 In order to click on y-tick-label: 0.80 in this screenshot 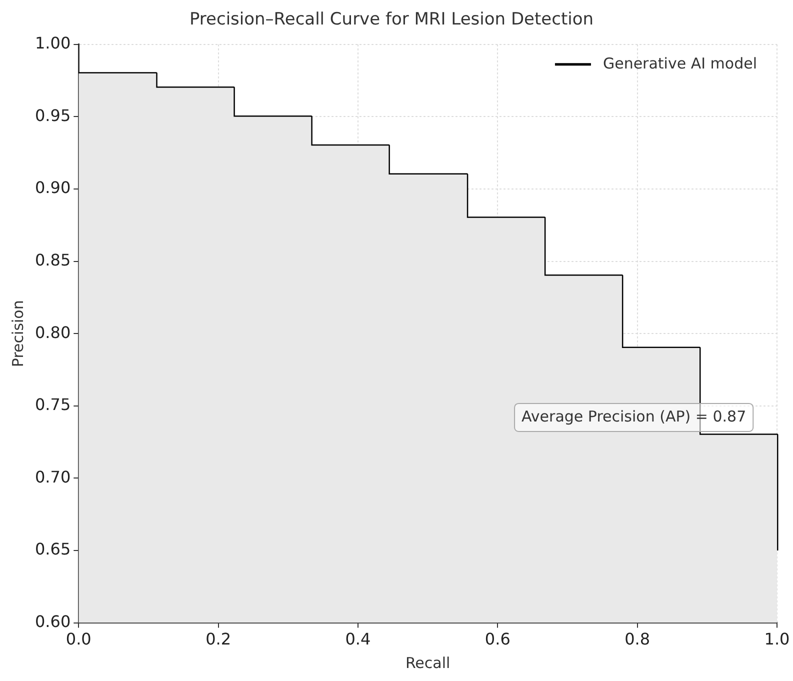, I will do `click(53, 332)`.